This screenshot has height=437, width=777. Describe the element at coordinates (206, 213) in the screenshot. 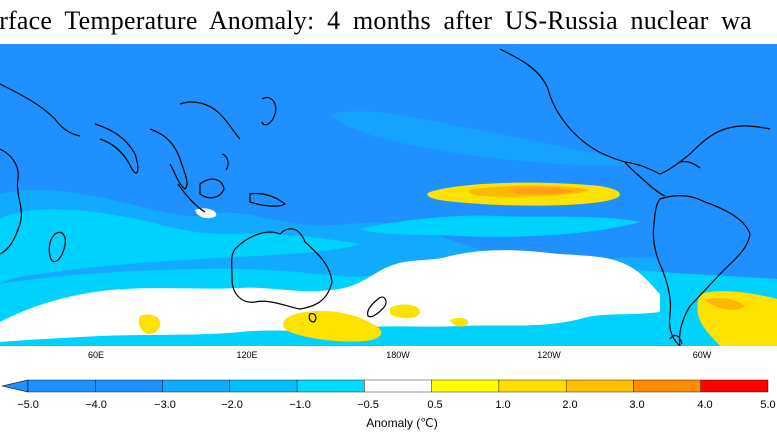

I see `neutral-area-indian` at that location.